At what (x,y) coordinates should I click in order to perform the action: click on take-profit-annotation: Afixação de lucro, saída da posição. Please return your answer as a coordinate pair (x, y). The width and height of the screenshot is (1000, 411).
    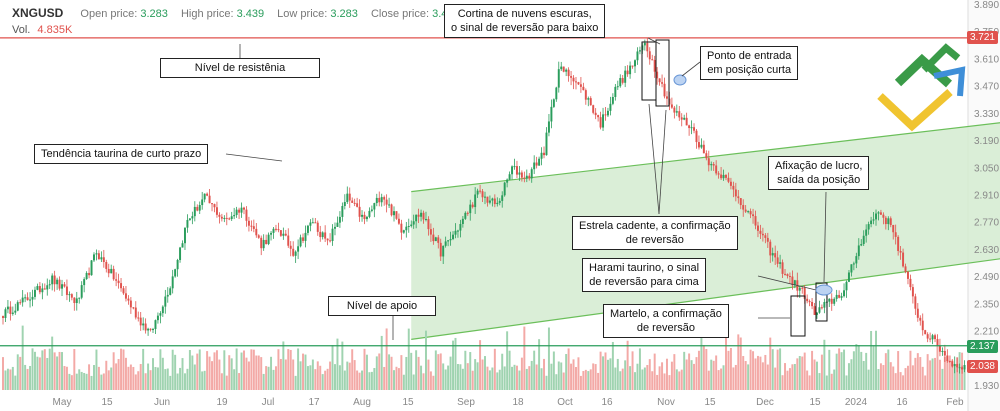
    Looking at the image, I should click on (819, 173).